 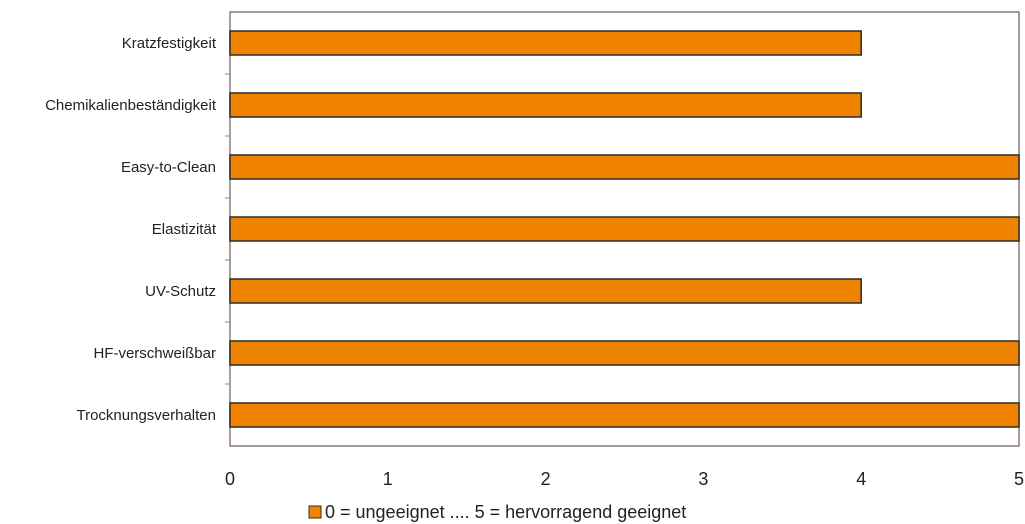 What do you see at coordinates (131, 105) in the screenshot?
I see `category-label: Chemikalienbeständigkeit` at bounding box center [131, 105].